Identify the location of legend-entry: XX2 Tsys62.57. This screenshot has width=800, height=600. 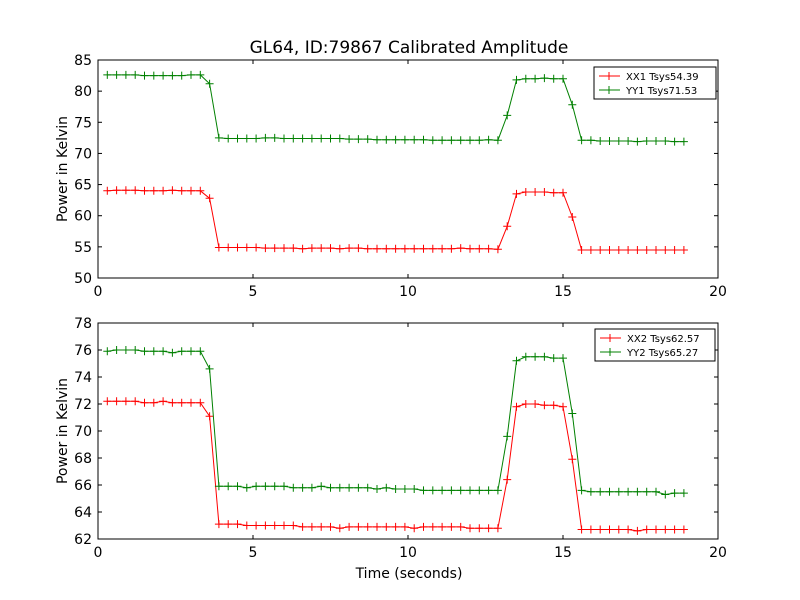
(650, 339).